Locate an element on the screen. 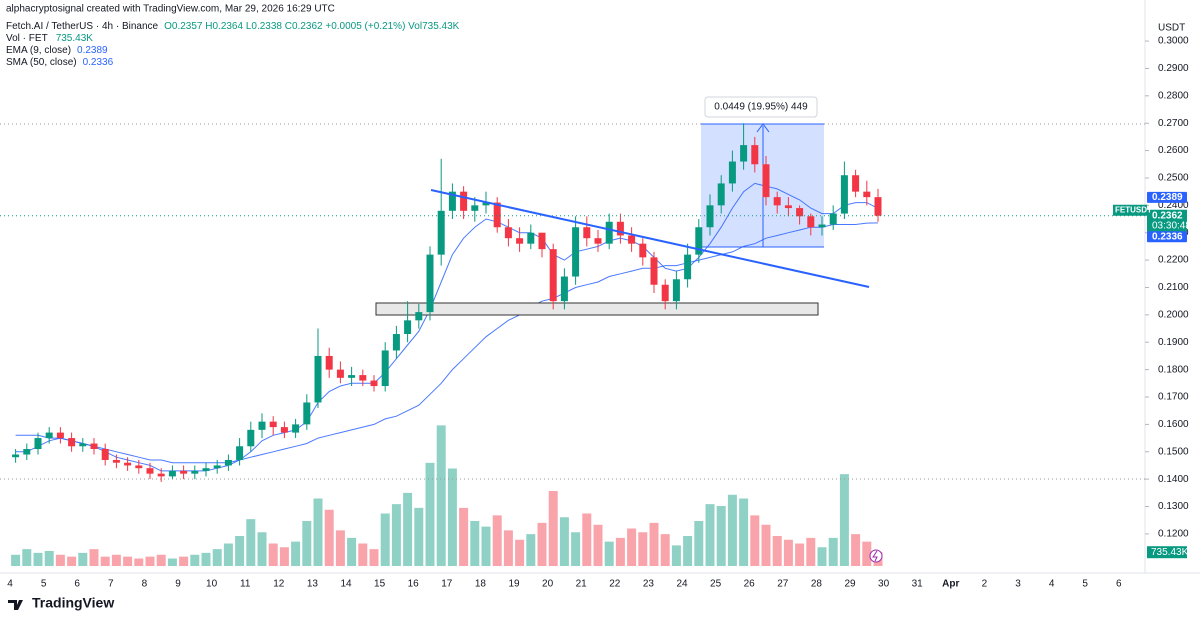  countdown: 03:30:48 is located at coordinates (1171, 225).